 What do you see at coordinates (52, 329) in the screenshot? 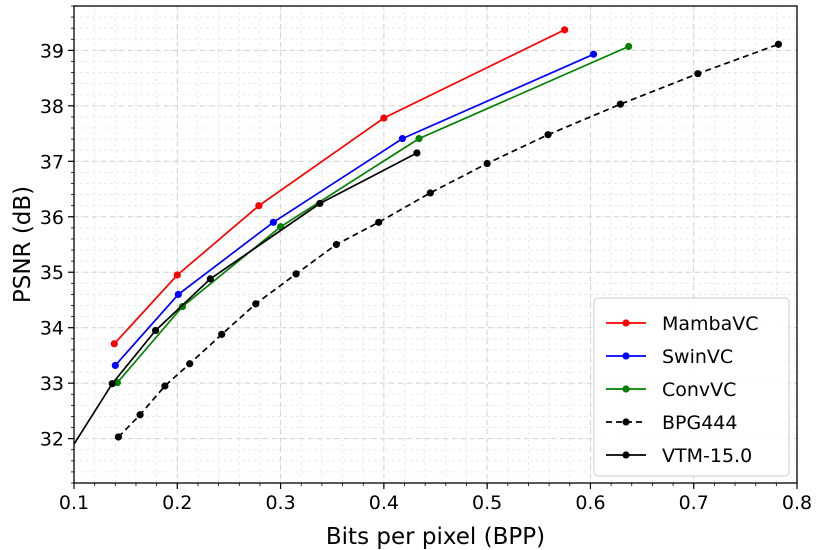
I see `y-tick-label: 34` at bounding box center [52, 329].